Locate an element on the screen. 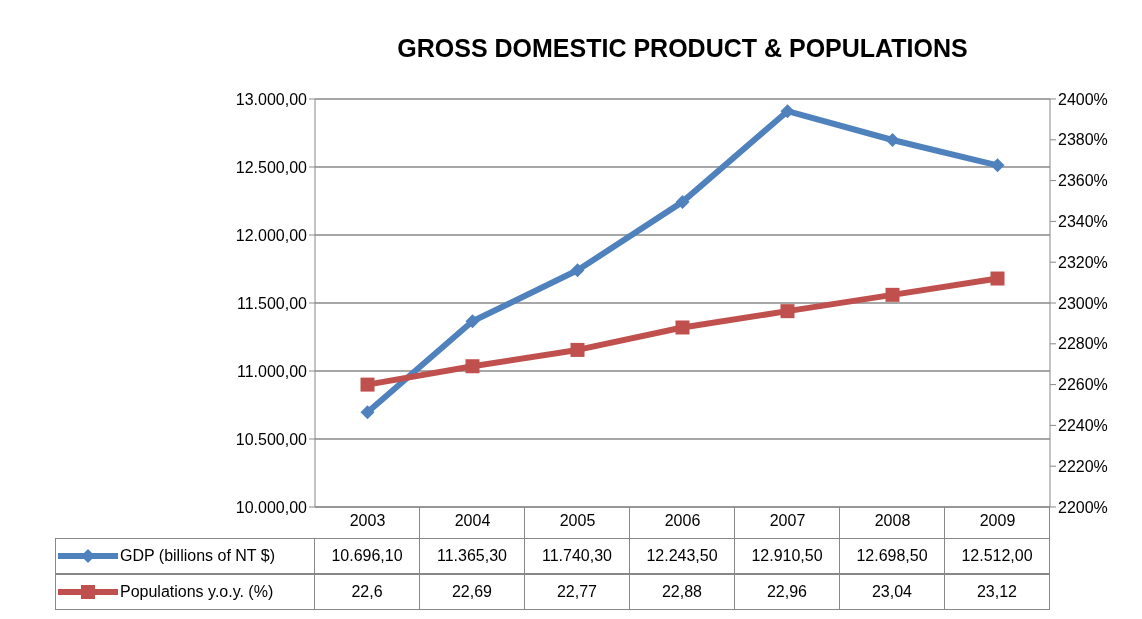 The image size is (1142, 619). x-tick-label: 2006 is located at coordinates (682, 521).